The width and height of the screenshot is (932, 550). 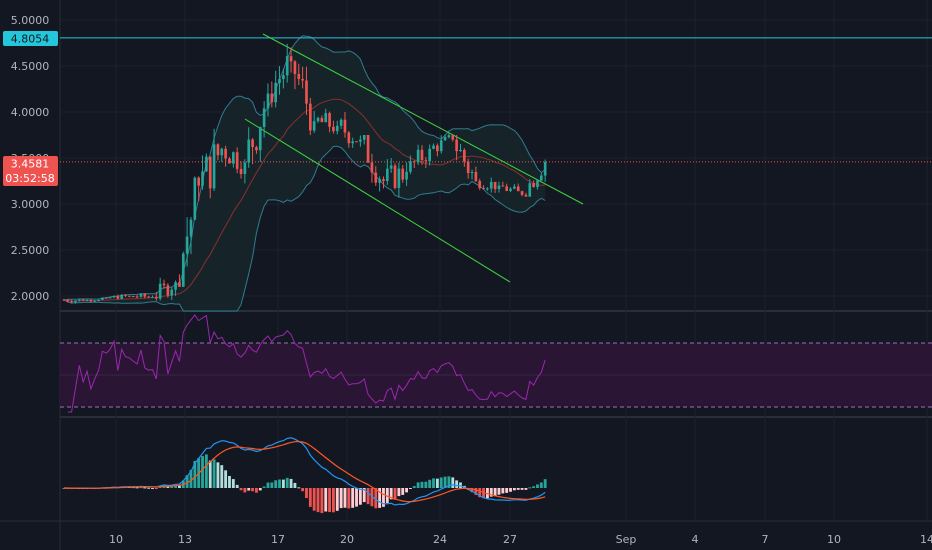 I want to click on price-tick-label: 4.5000, so click(x=30, y=66).